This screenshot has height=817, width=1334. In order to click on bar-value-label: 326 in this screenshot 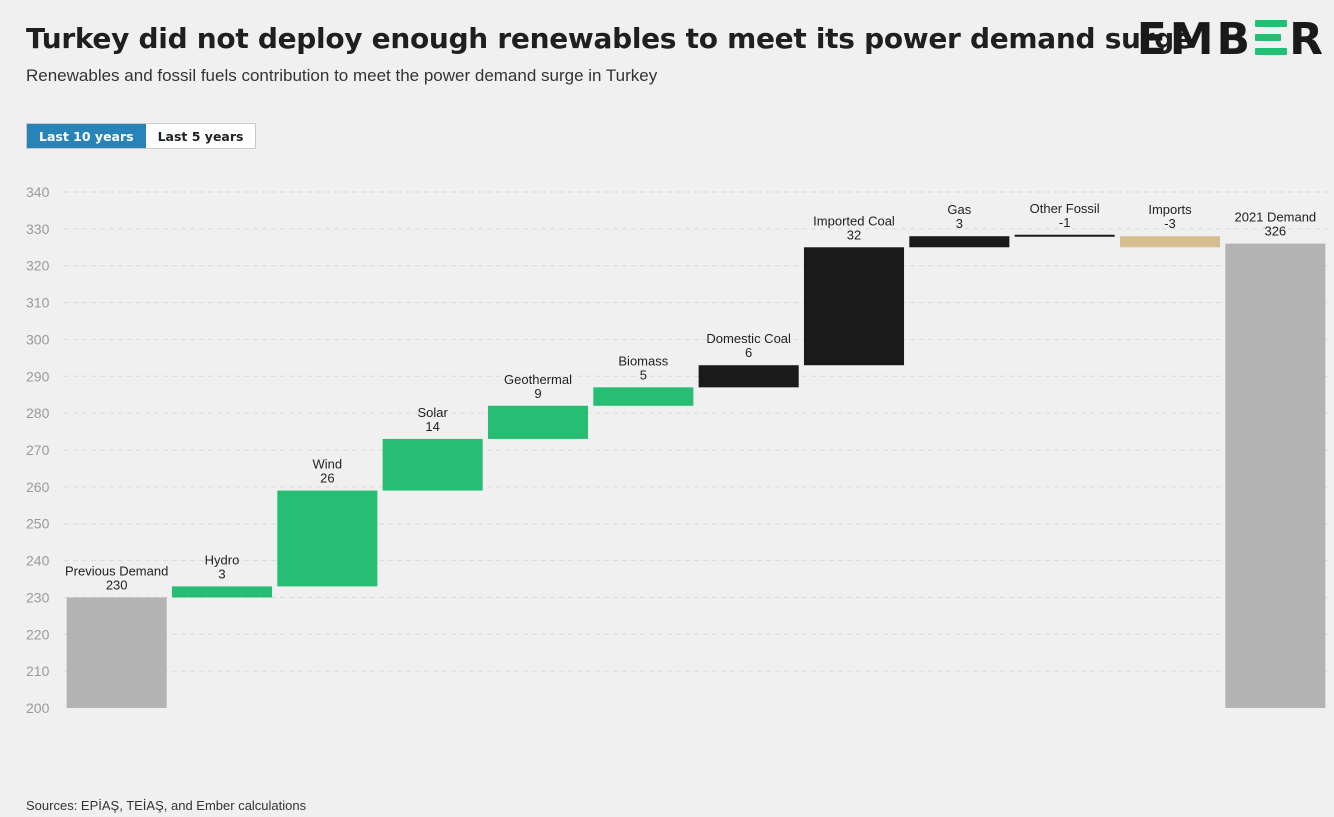, I will do `click(1275, 231)`.